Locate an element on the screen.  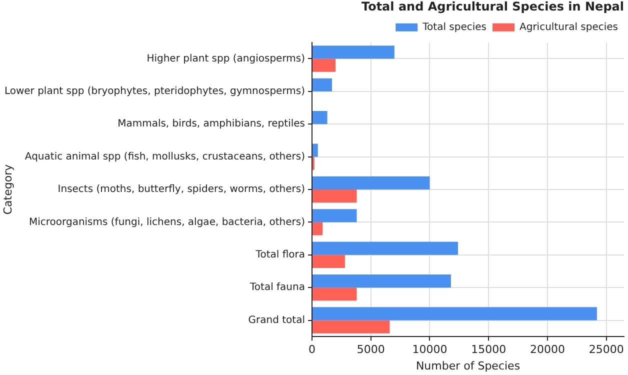
y-axis-title: Category is located at coordinates (7, 189).